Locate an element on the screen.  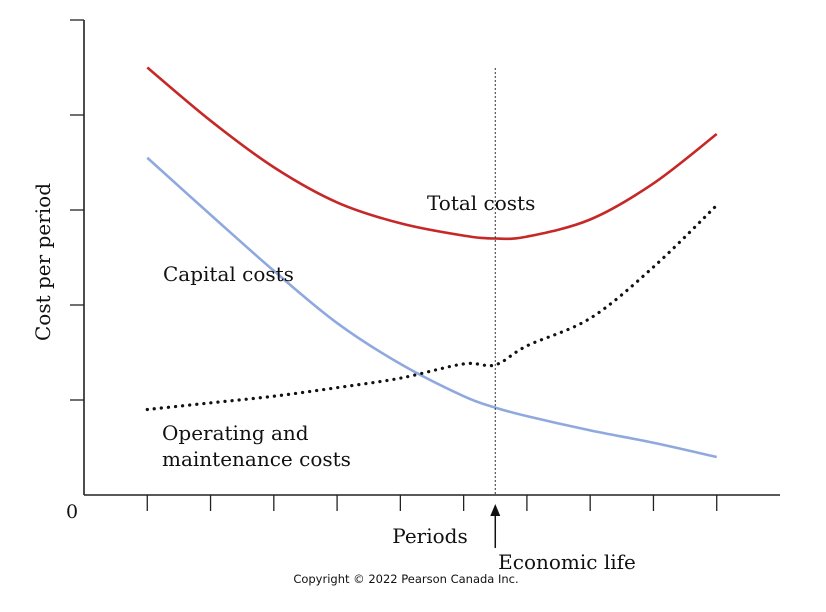
capital-costs-label: Capital costs is located at coordinates (228, 274).